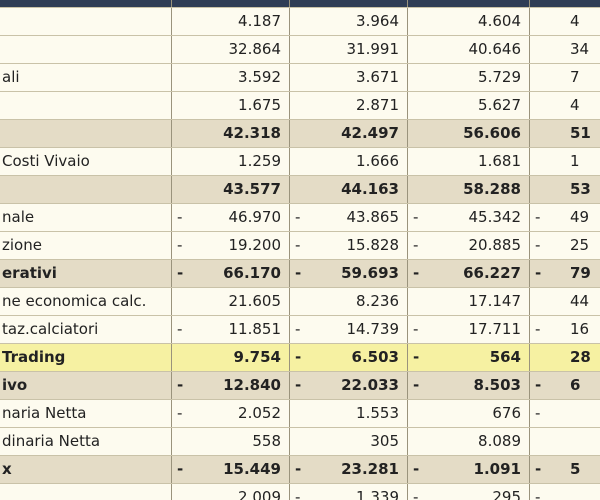 The width and height of the screenshot is (600, 500). Describe the element at coordinates (255, 245) in the screenshot. I see `cell-value: 19.200` at that location.